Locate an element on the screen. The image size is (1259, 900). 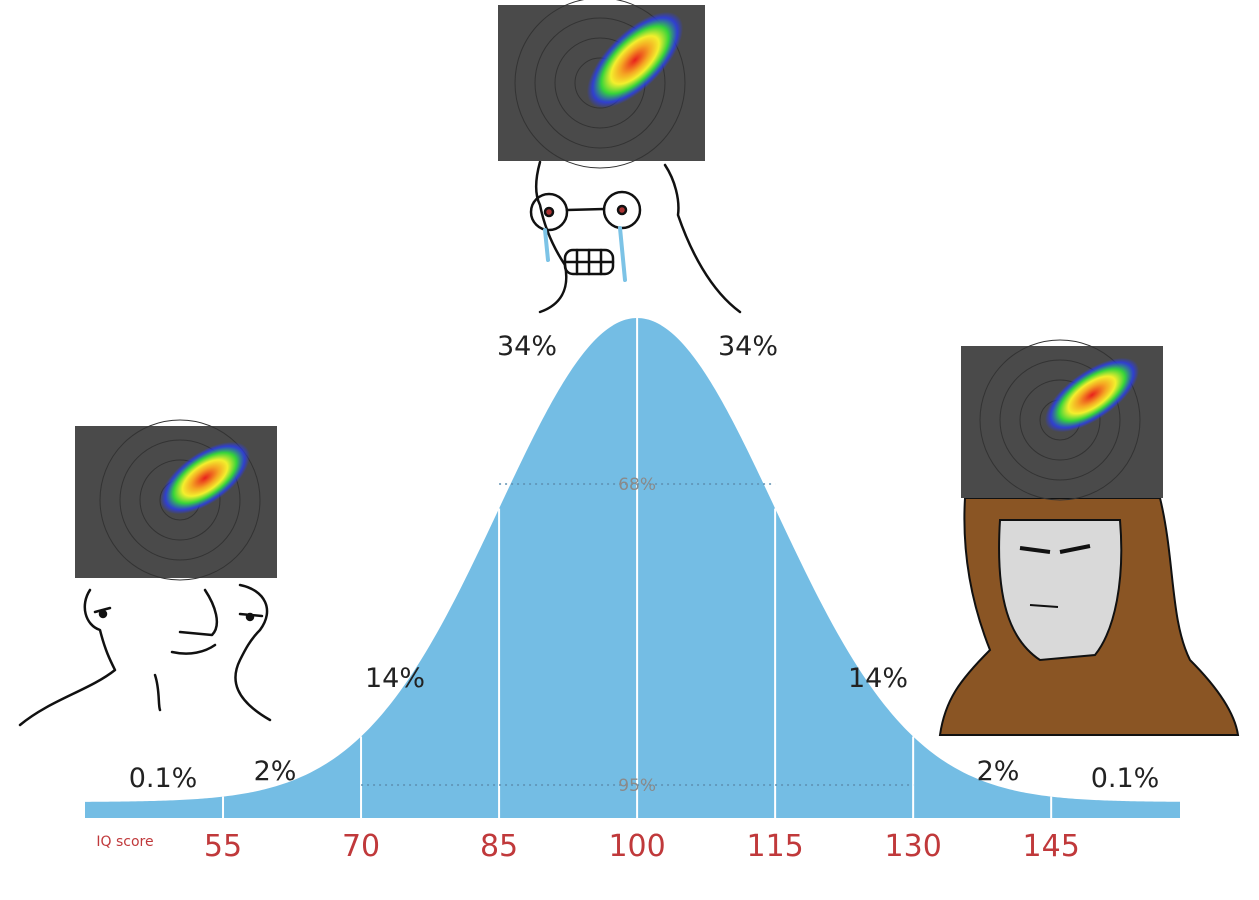
left-character is located at coordinates (145, 655).